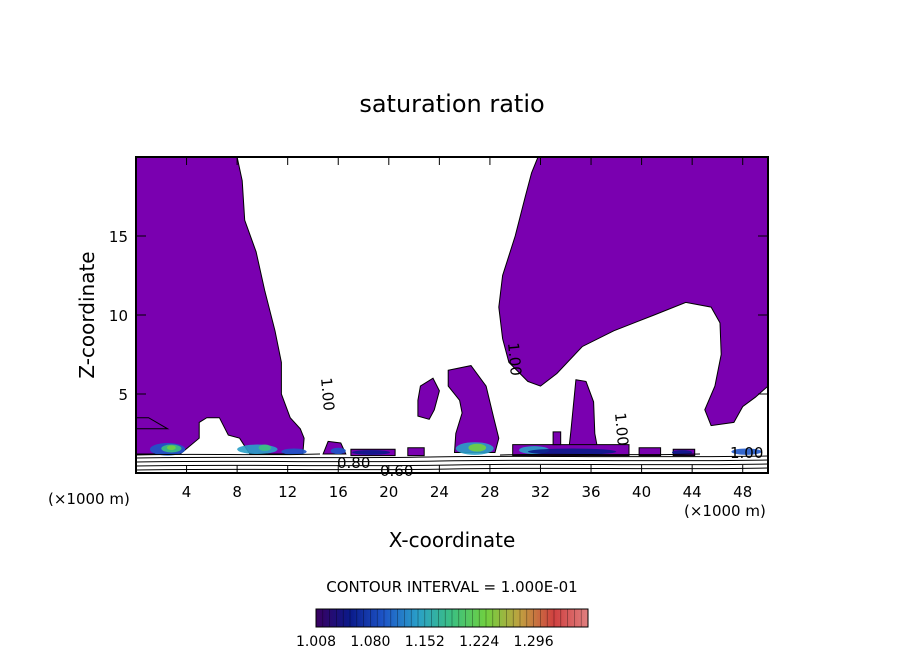 This screenshot has height=654, width=904. Describe the element at coordinates (540, 492) in the screenshot. I see `x-tick-label: 32` at that location.